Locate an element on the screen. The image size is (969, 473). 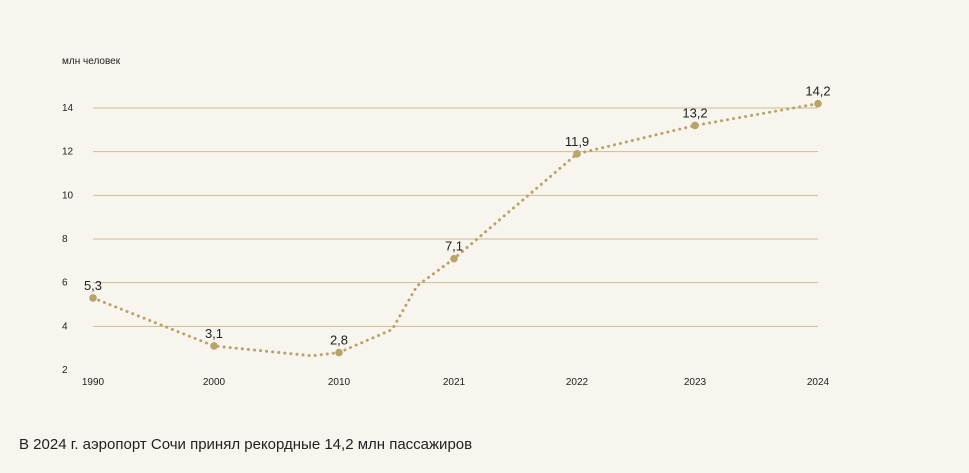
data-label: 7,1 is located at coordinates (454, 246).